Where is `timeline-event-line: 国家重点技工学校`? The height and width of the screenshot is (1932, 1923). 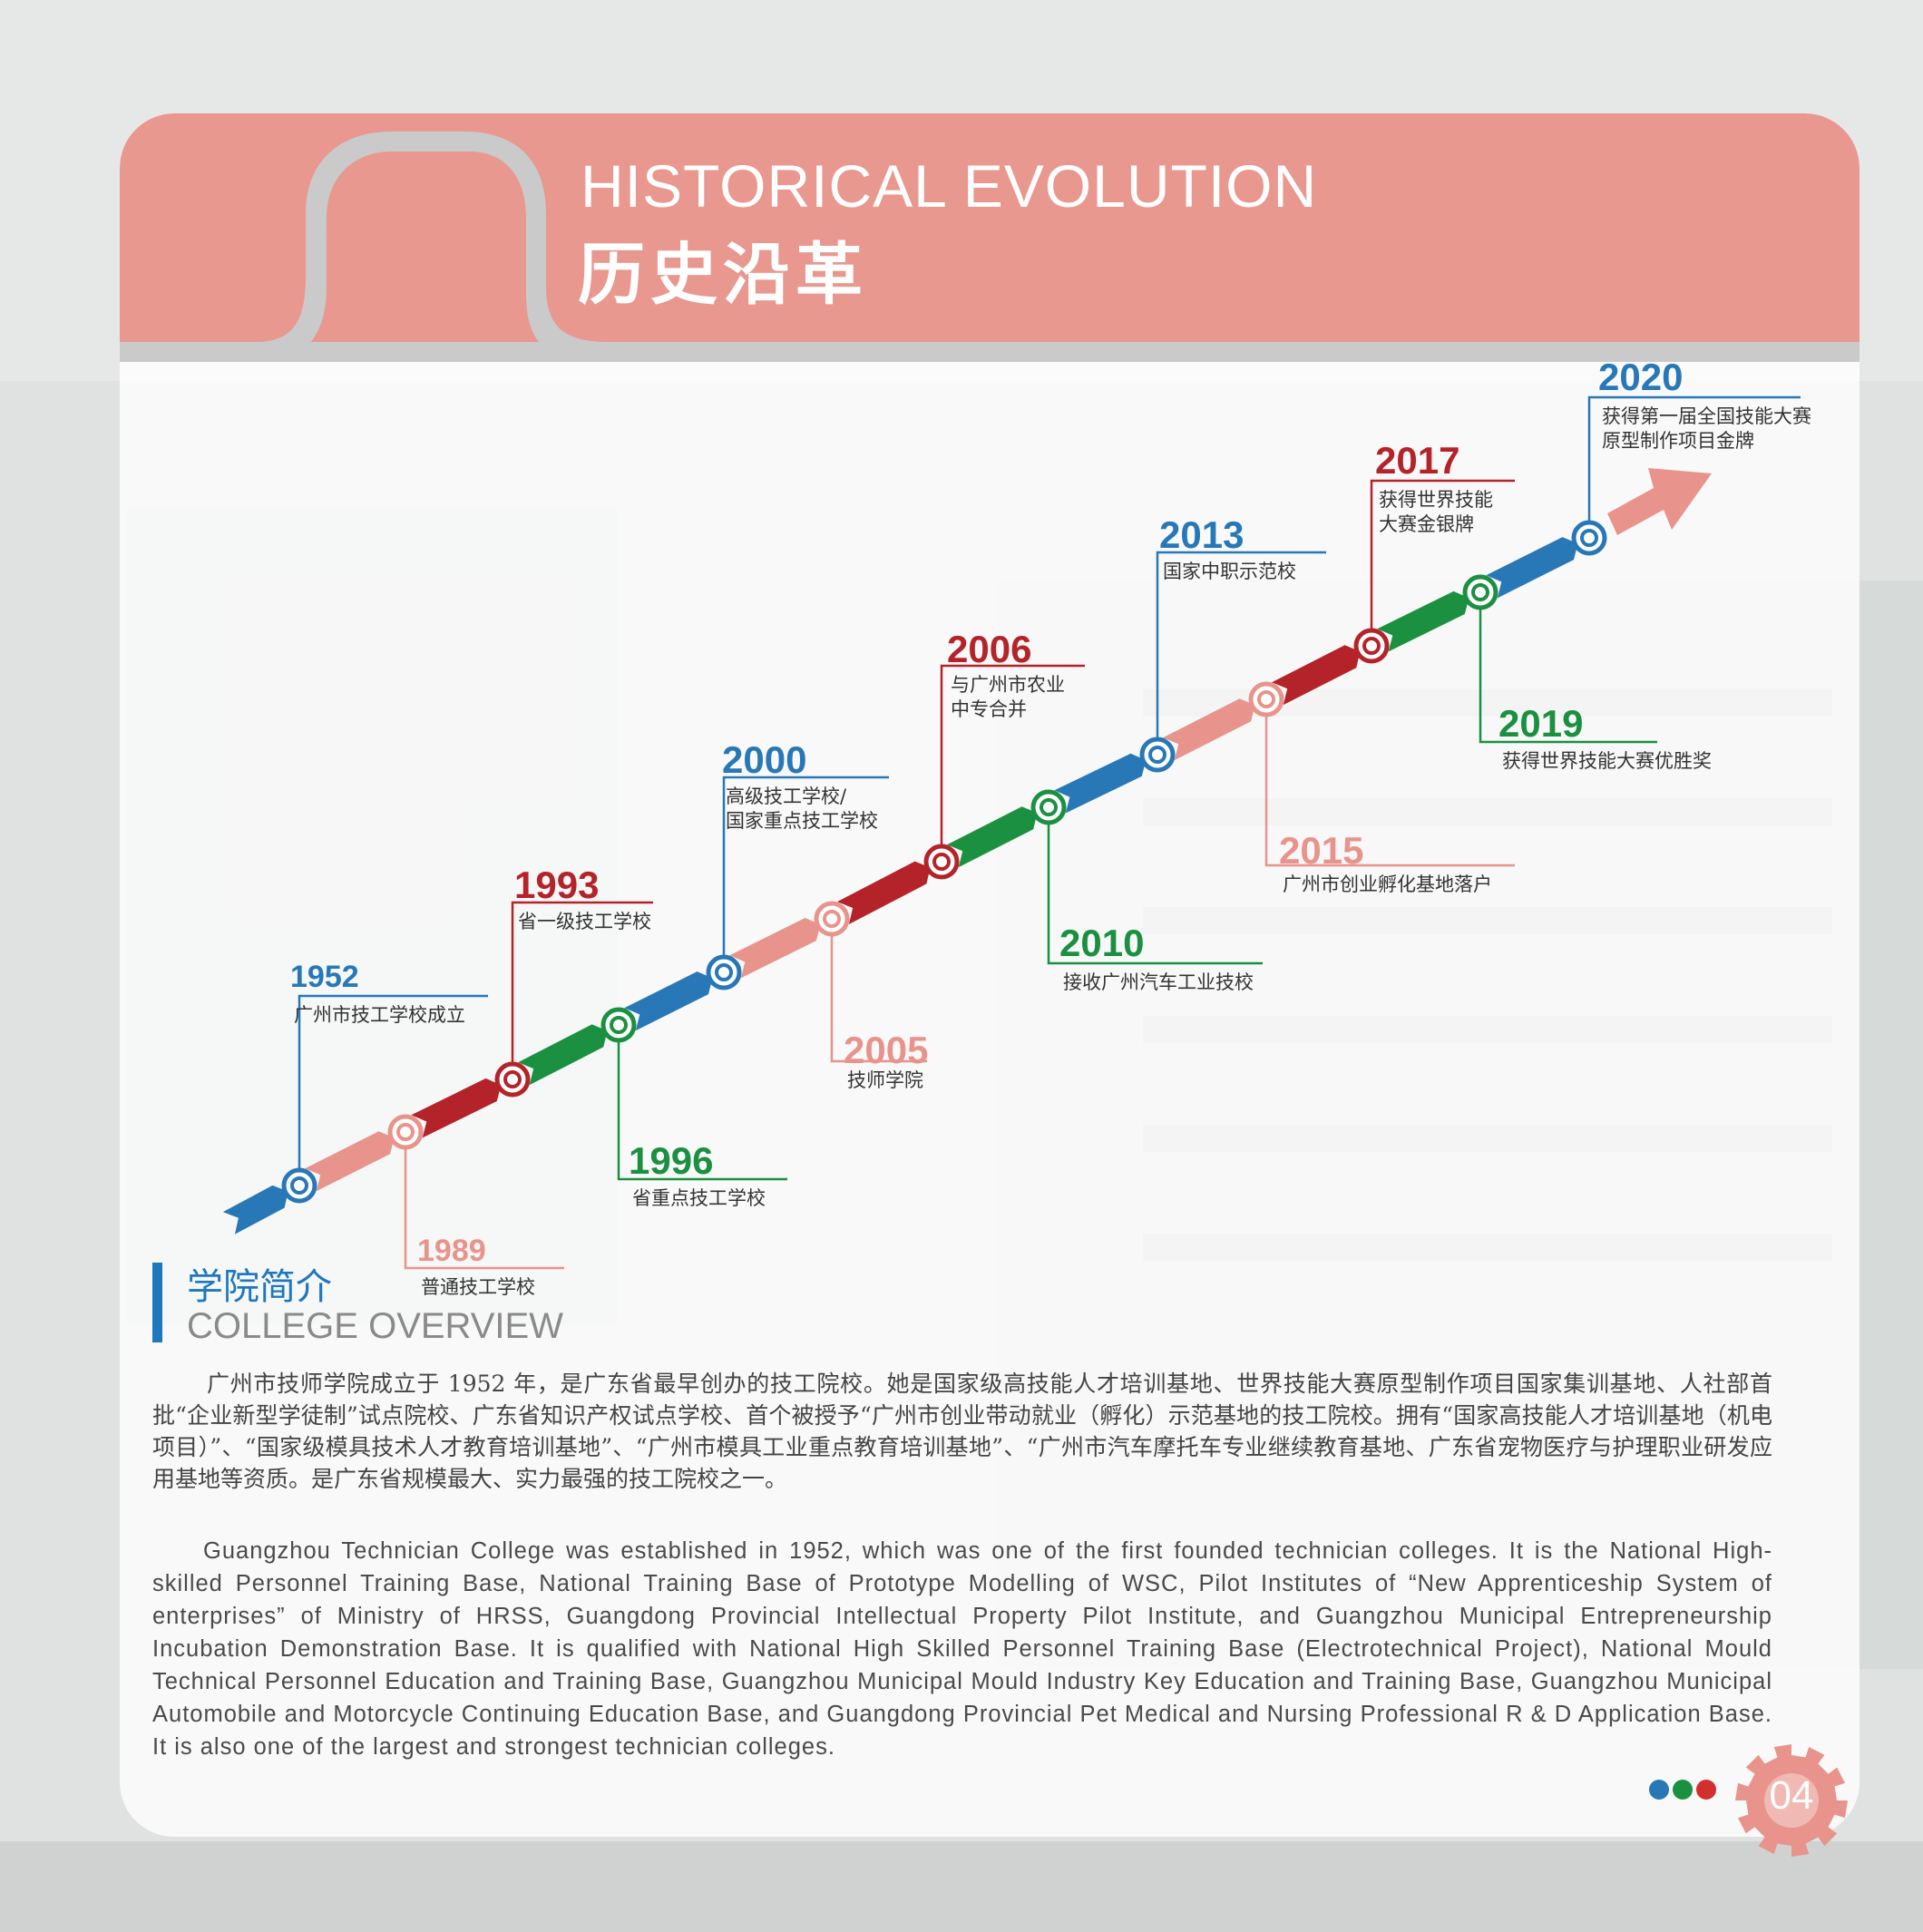
timeline-event-line: 国家重点技工学校 is located at coordinates (802, 821).